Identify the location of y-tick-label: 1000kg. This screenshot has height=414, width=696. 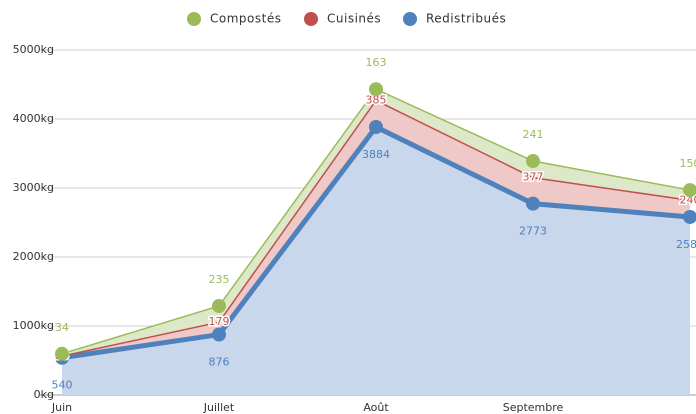
(33, 325).